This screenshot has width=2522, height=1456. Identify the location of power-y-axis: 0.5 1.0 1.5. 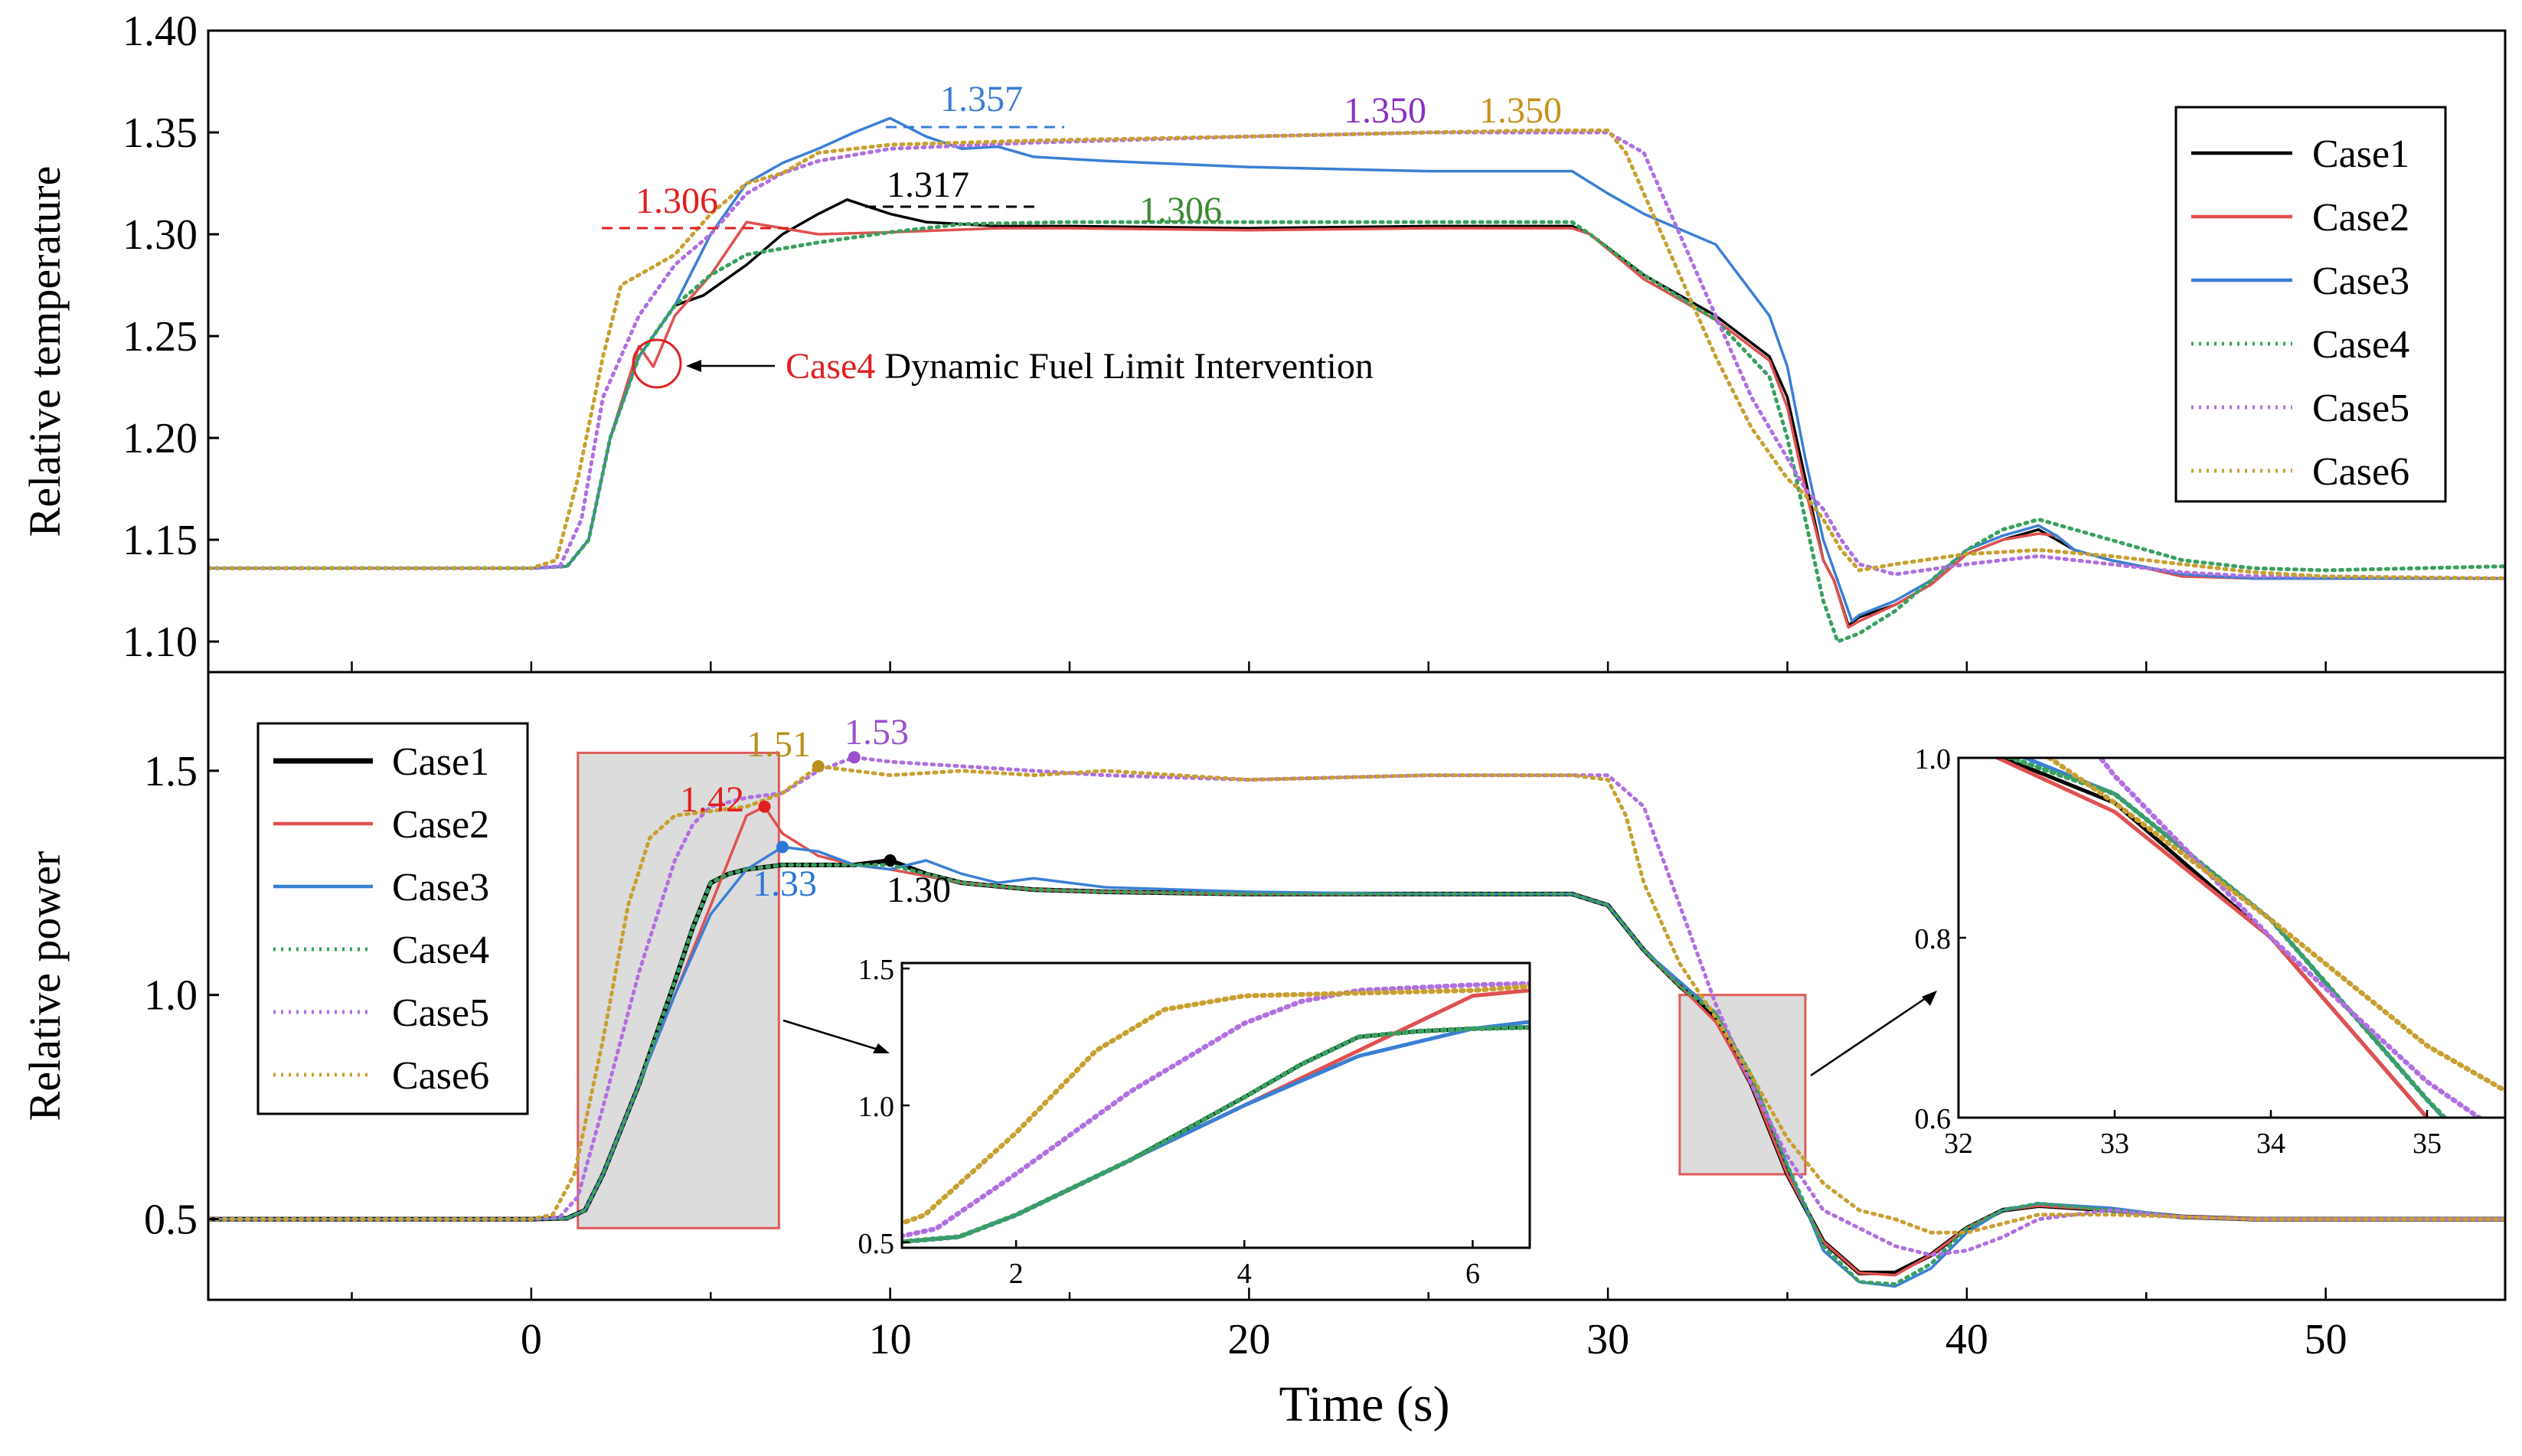
(181, 996).